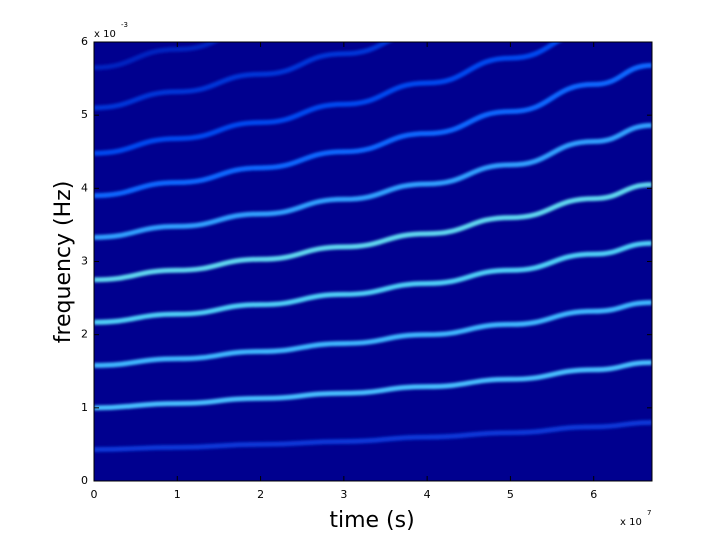  Describe the element at coordinates (84, 480) in the screenshot. I see `y-tick-label: 0` at that location.